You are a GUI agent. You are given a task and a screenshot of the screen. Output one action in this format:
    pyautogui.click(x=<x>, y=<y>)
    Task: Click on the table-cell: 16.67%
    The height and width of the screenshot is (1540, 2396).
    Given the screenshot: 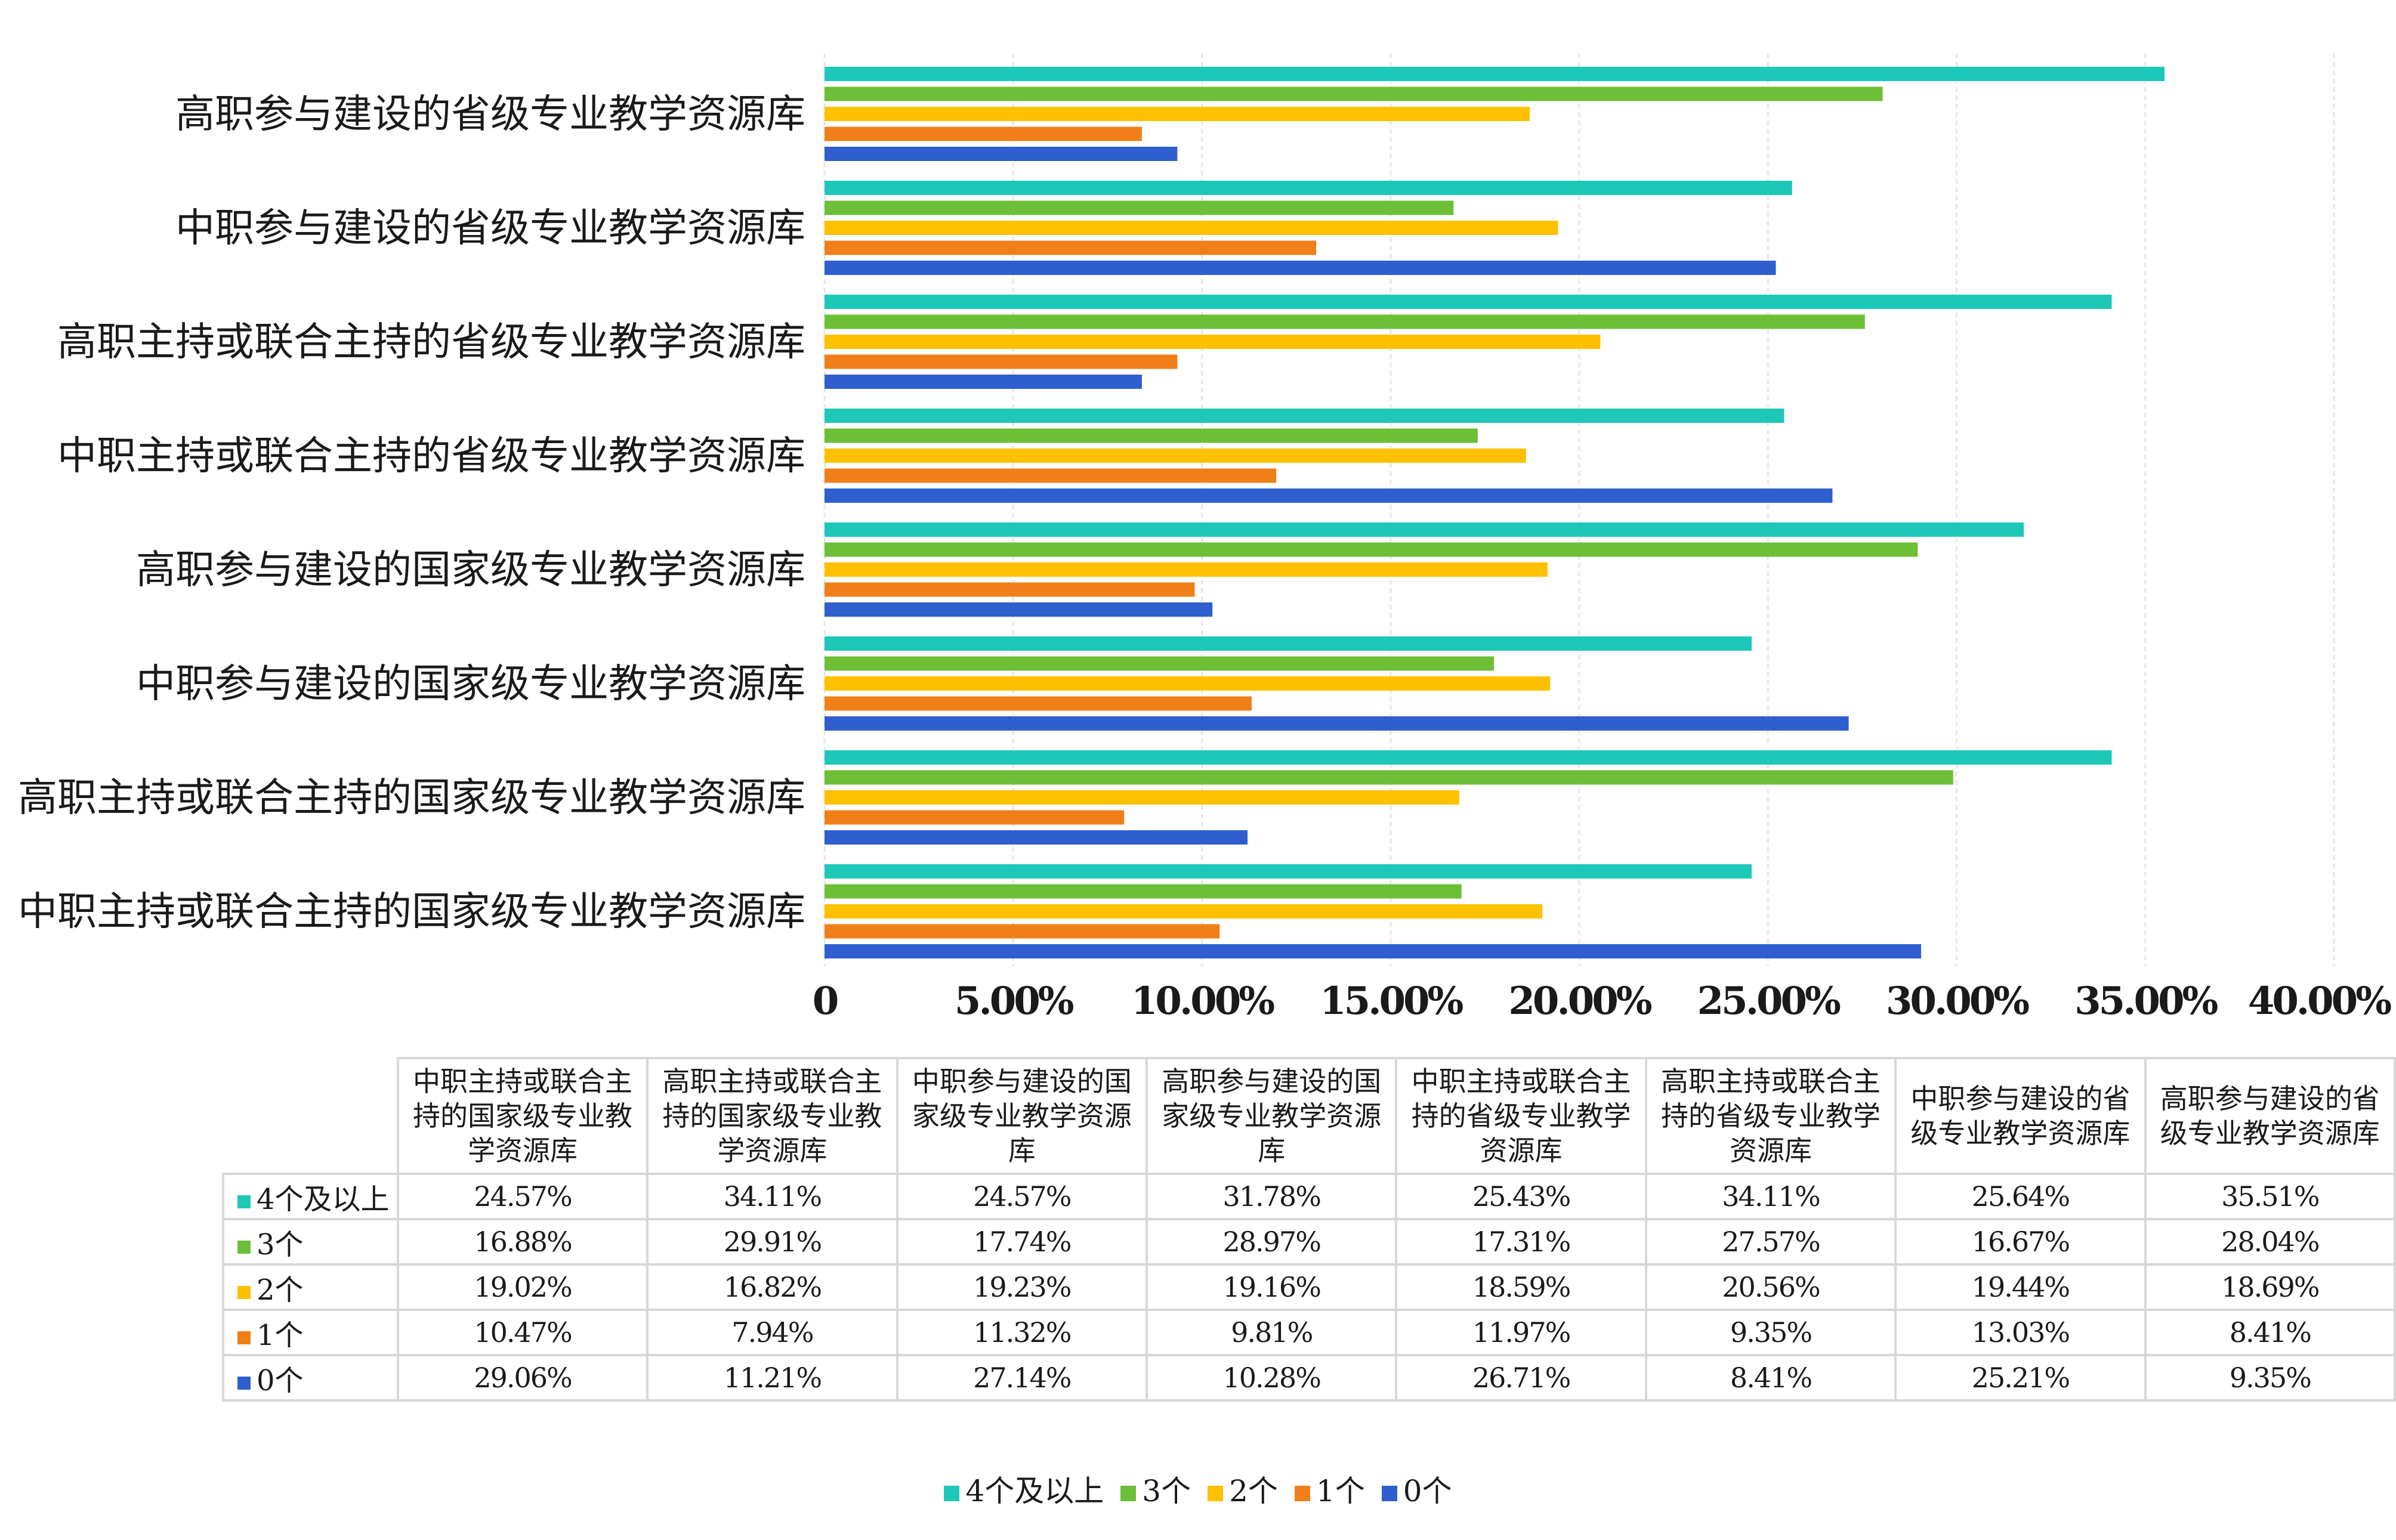 What is the action you would take?
    pyautogui.click(x=2021, y=1242)
    